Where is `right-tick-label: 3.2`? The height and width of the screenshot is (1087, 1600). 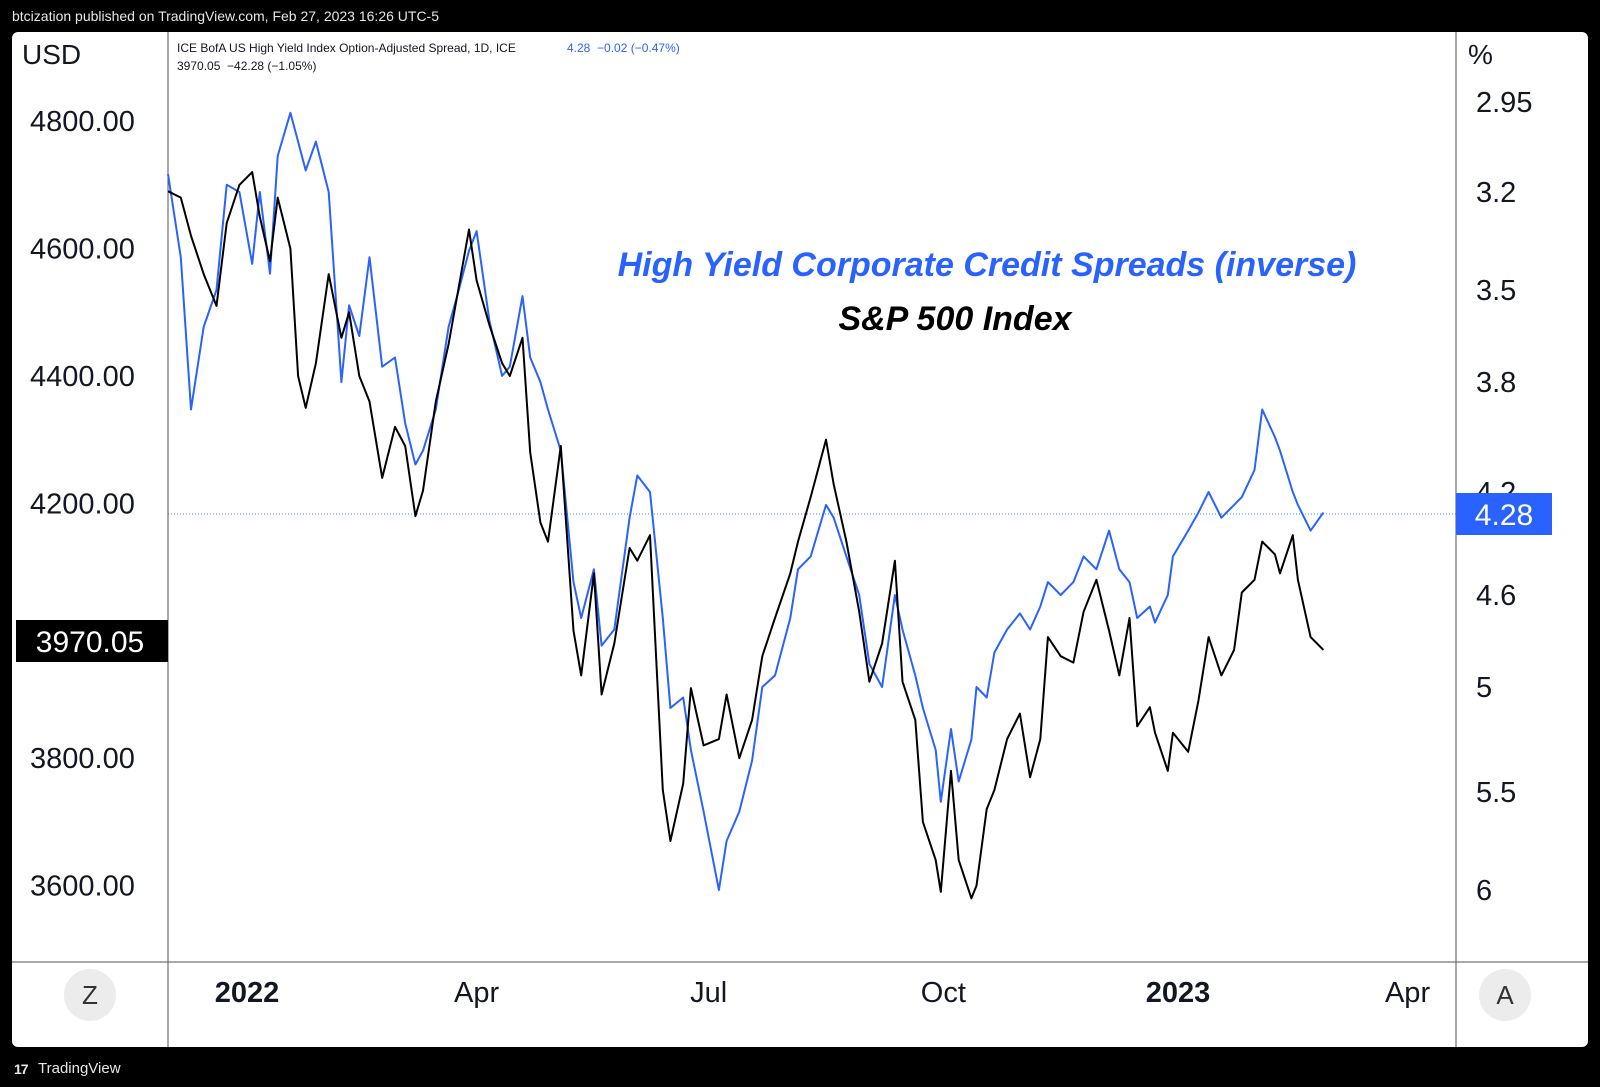
right-tick-label: 3.2 is located at coordinates (1496, 193).